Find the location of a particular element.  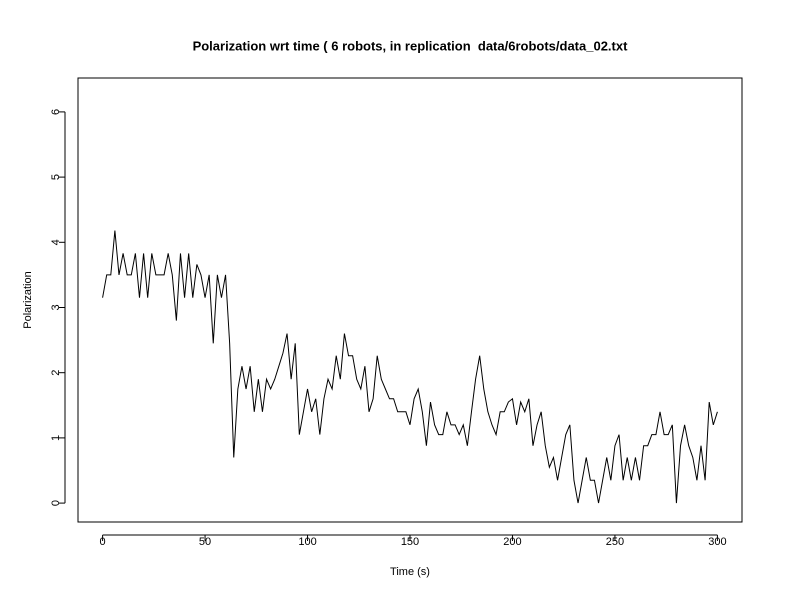

x-tick-label: 250 is located at coordinates (615, 542).